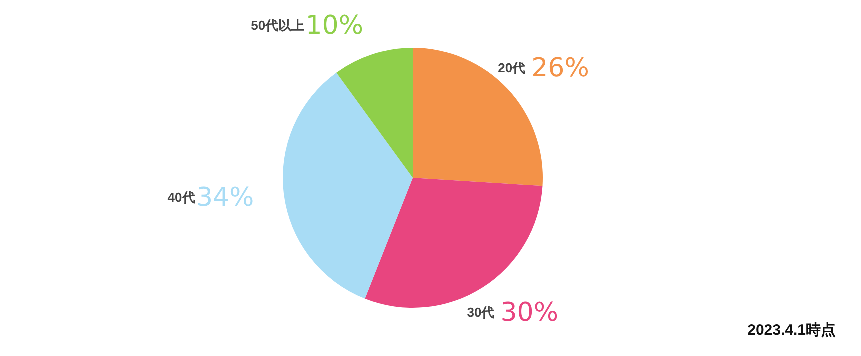 Image resolution: width=861 pixels, height=356 pixels. I want to click on slice-label: 30代, so click(481, 312).